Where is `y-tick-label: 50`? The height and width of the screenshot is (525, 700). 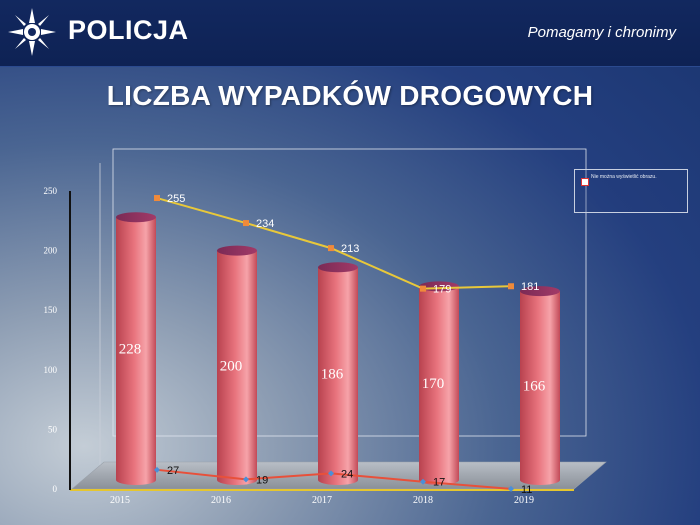 y-tick-label: 50 is located at coordinates (53, 429).